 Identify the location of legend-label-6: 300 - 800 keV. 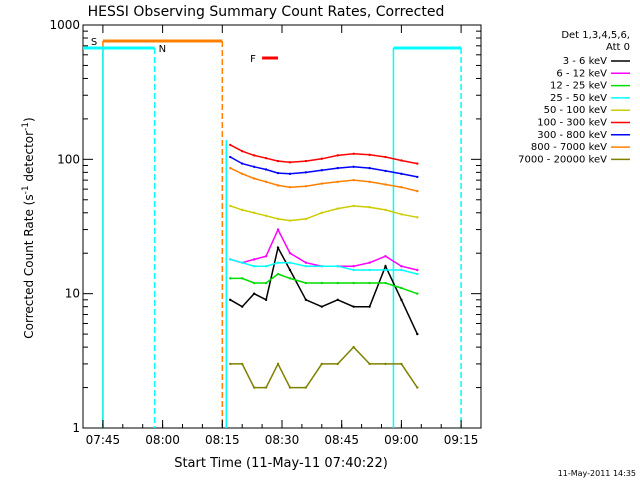
(572, 135).